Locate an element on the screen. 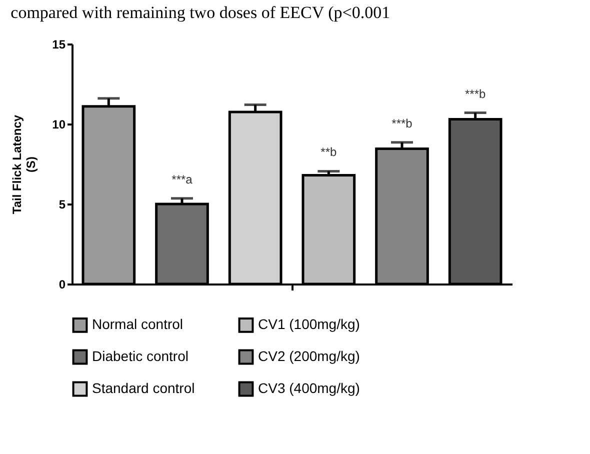  legend-label: Standard control is located at coordinates (143, 388).